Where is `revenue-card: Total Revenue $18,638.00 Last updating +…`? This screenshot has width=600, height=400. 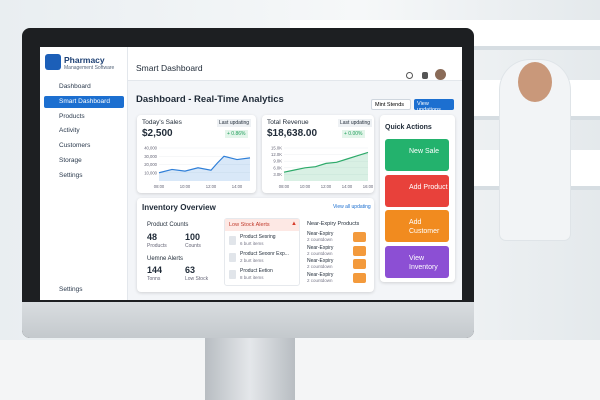
revenue-card: Total Revenue $18,638.00 Last updating +… is located at coordinates (318, 154).